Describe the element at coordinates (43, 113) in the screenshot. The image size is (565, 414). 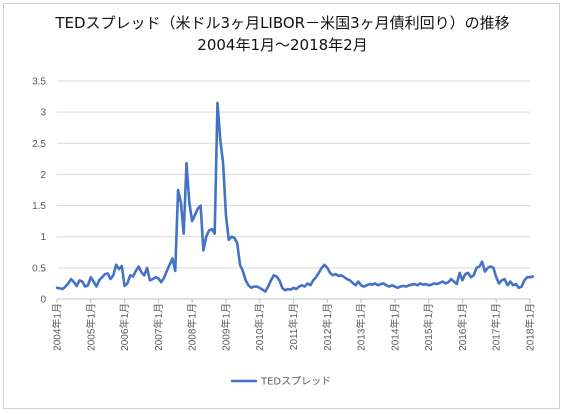
I see `y-tick-label: 3` at that location.